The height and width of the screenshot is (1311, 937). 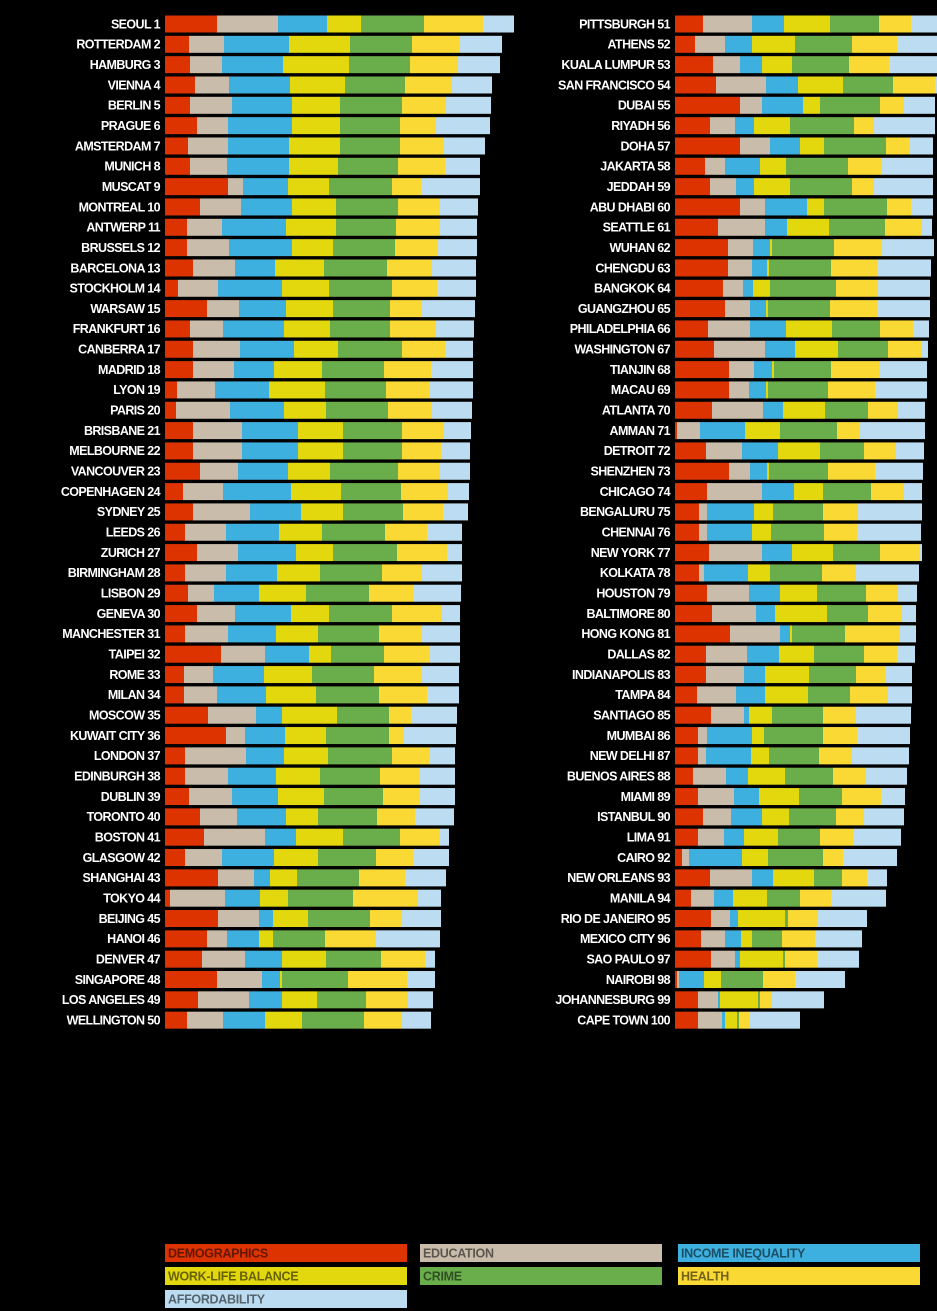 I want to click on legend-label: DEMOGRAPHICS, so click(x=218, y=1253).